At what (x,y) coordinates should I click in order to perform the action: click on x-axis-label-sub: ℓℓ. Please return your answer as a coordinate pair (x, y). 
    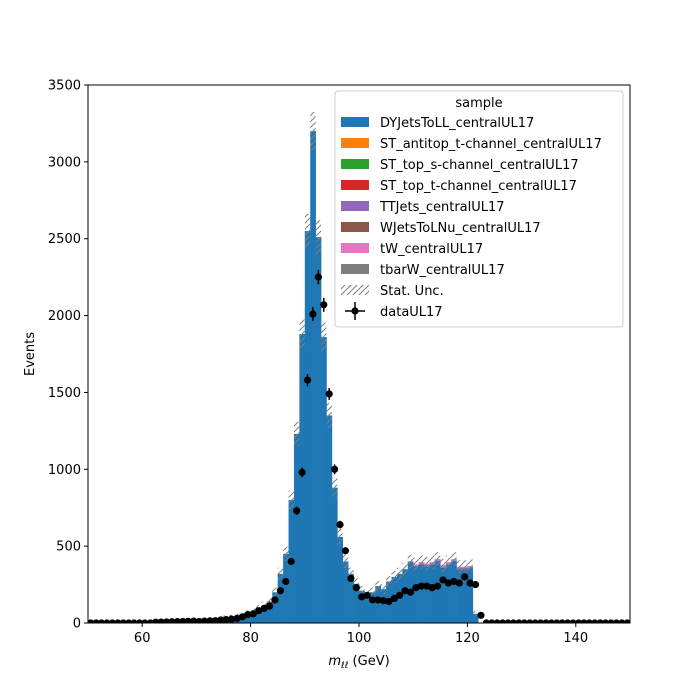
    Looking at the image, I should click on (344, 666).